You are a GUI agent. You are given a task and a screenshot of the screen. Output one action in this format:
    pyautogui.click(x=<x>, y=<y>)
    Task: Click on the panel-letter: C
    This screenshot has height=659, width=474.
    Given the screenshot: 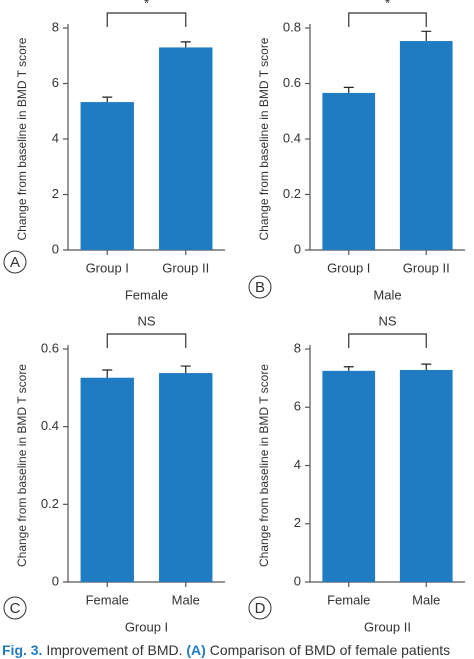 What is the action you would take?
    pyautogui.click(x=15, y=608)
    